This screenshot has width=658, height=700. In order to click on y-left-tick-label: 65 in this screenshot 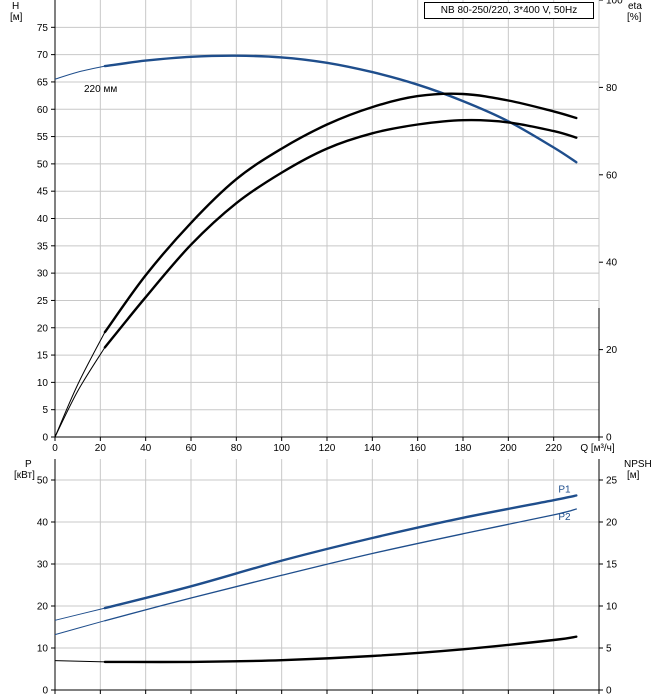, I will do `click(43, 82)`.